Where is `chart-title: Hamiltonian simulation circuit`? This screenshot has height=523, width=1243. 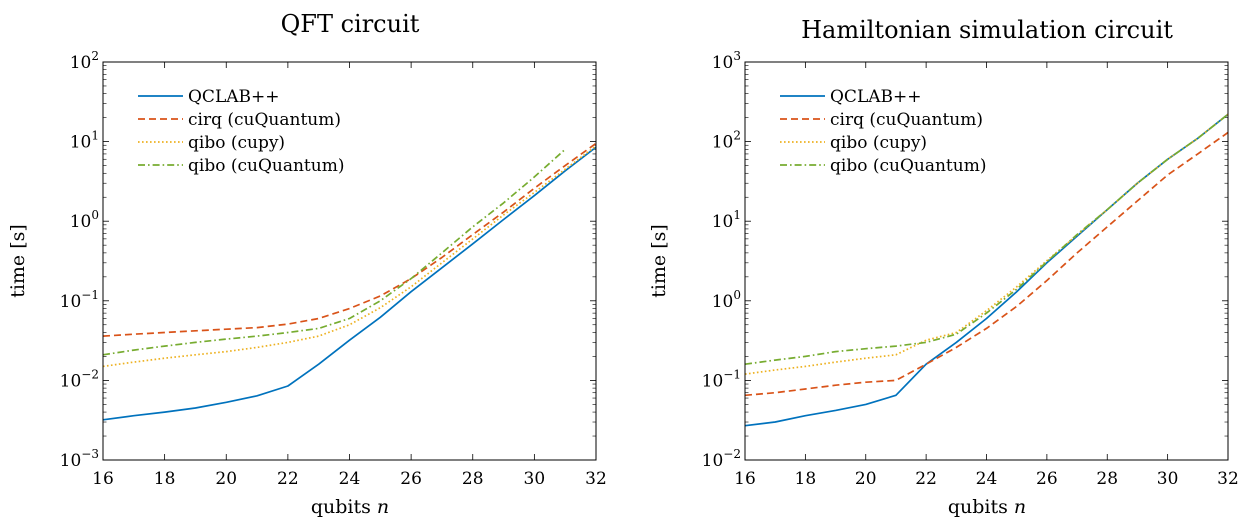 chart-title: Hamiltonian simulation circuit is located at coordinates (987, 30).